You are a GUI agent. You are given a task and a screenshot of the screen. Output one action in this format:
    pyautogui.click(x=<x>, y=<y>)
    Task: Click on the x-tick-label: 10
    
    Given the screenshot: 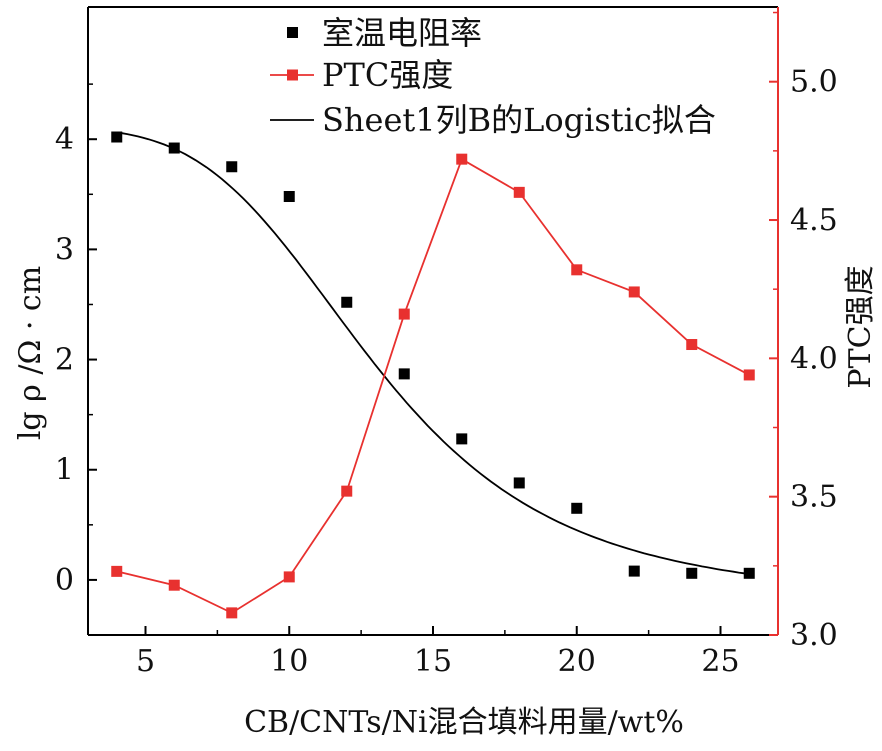 What is the action you would take?
    pyautogui.click(x=289, y=661)
    